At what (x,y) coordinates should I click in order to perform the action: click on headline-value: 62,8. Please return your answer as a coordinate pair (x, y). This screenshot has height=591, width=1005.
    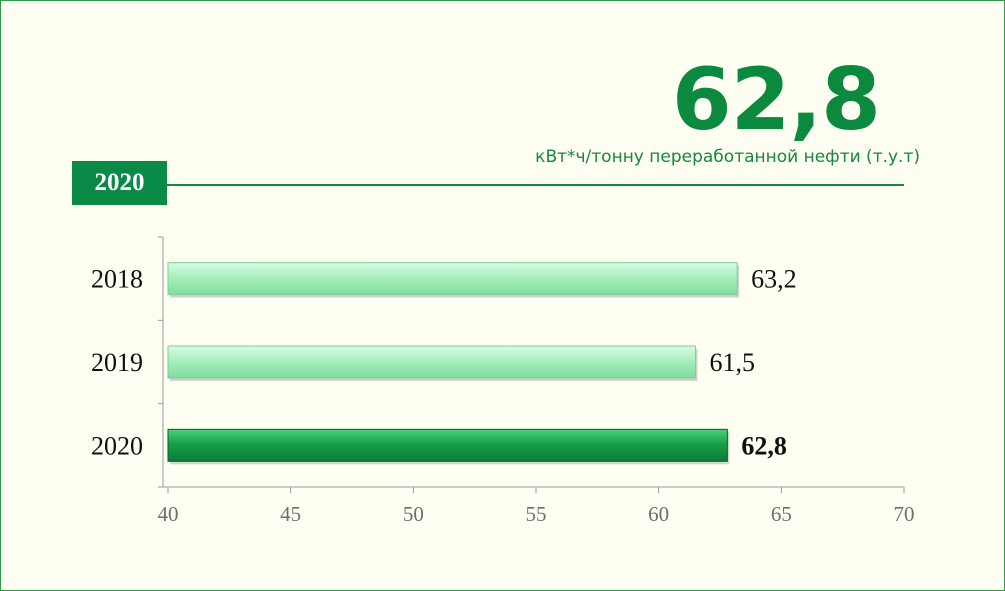
    Looking at the image, I should click on (776, 100).